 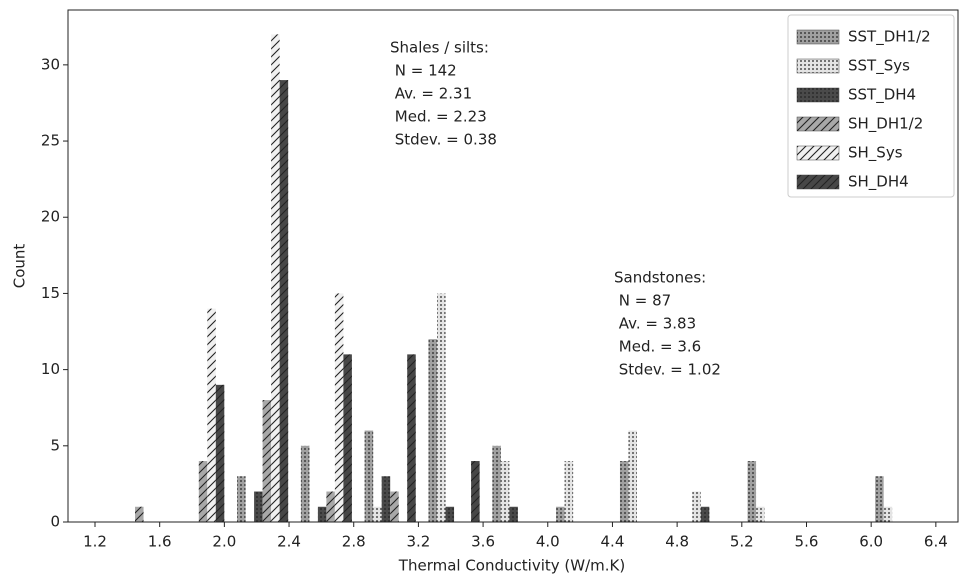 I want to click on legend-label: SST_DH4, so click(x=882, y=95).